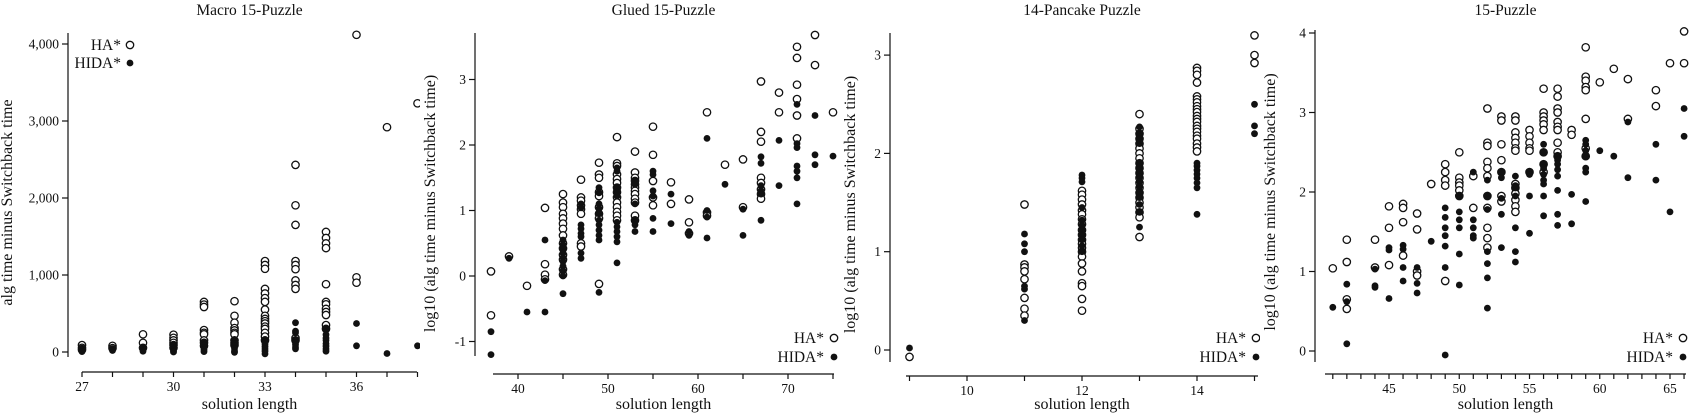 The height and width of the screenshot is (419, 1689). Describe the element at coordinates (1508, 170) in the screenshot. I see `series-ha` at that location.